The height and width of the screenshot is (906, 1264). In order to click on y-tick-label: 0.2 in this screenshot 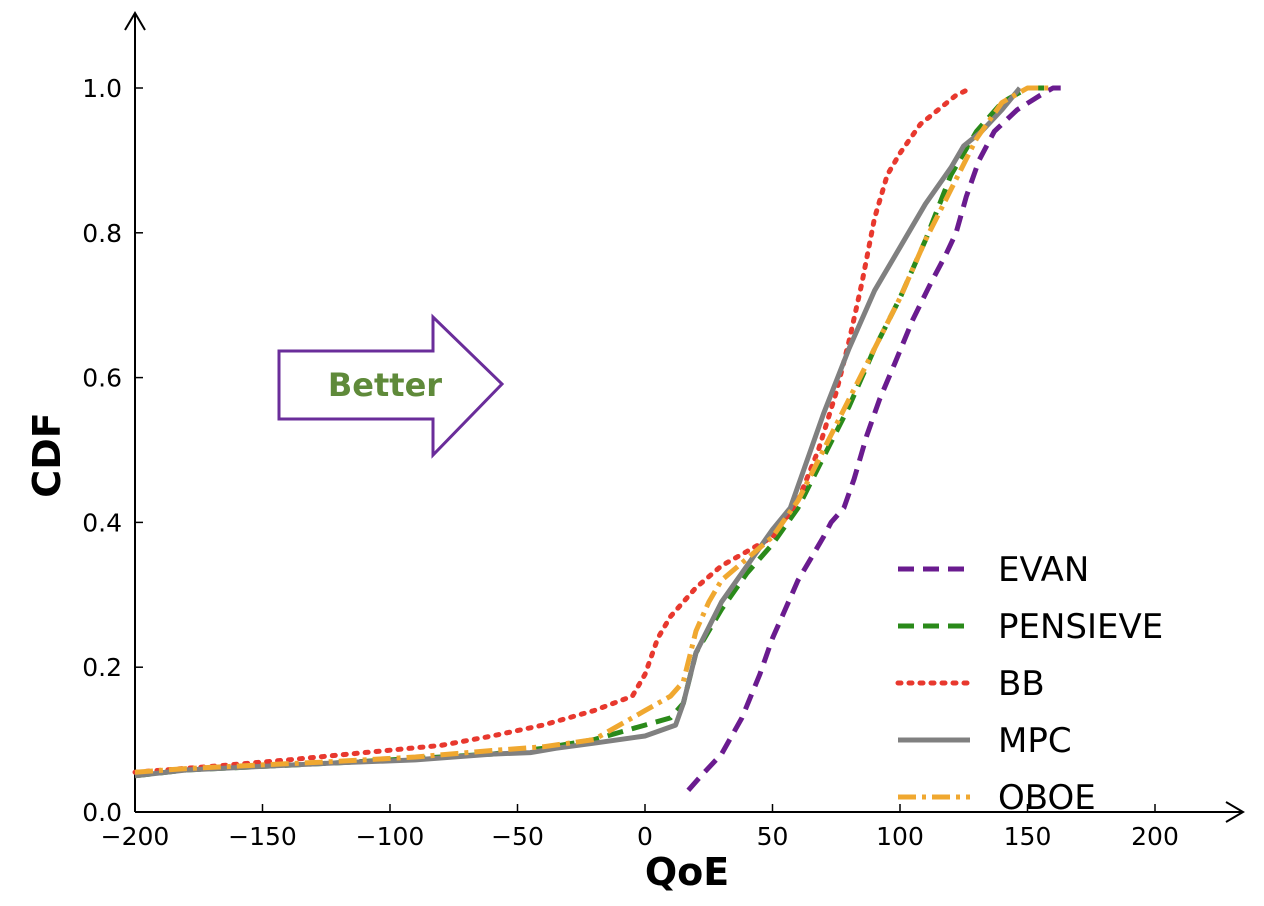, I will do `click(102, 667)`.